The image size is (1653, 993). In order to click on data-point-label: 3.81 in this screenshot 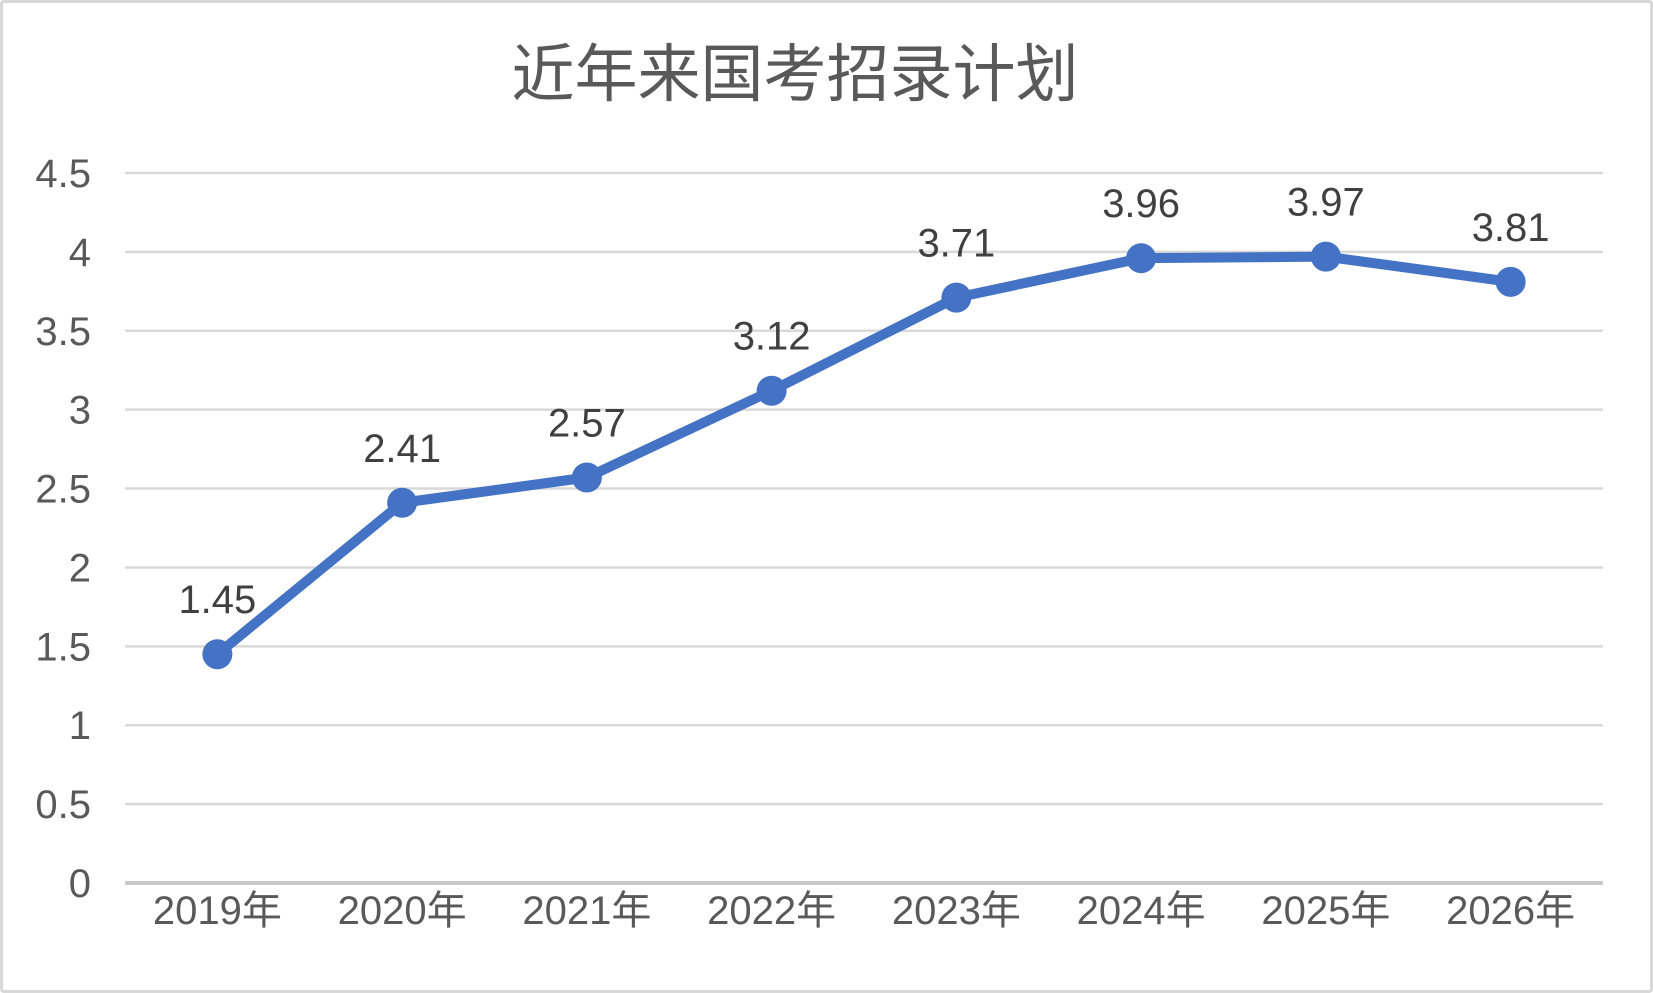, I will do `click(1511, 228)`.